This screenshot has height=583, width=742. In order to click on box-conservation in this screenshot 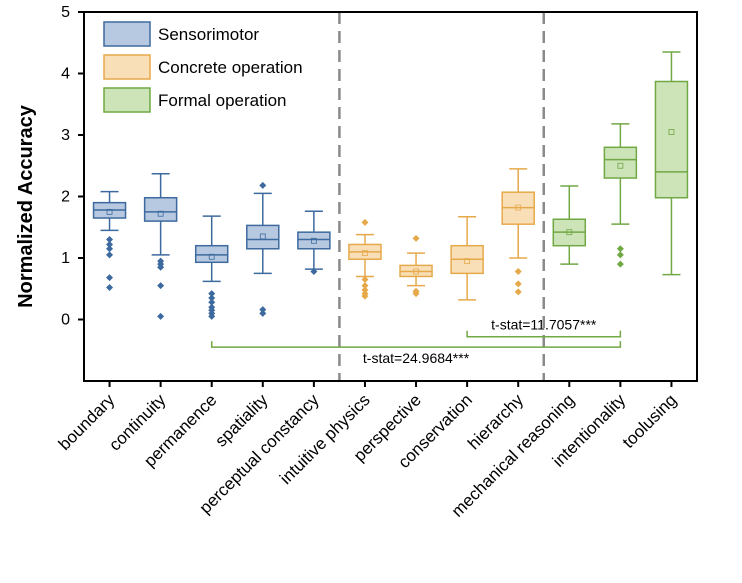, I will do `click(467, 258)`.